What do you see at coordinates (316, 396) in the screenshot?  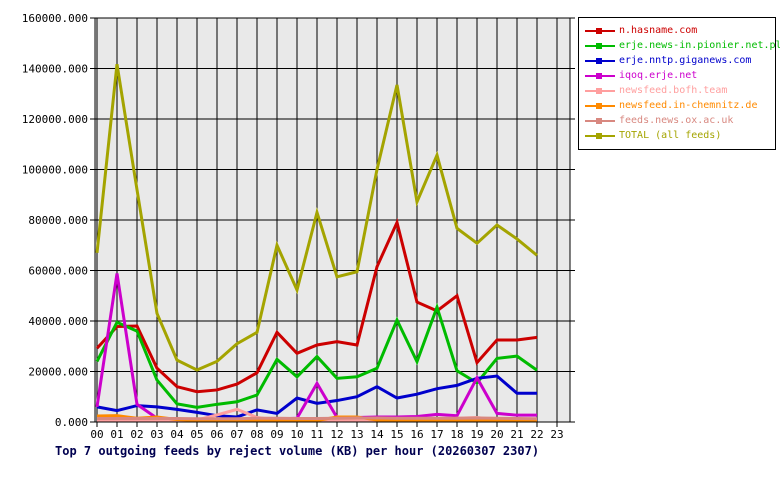 I see `series-line-erje-nntp-giganews-com` at bounding box center [316, 396].